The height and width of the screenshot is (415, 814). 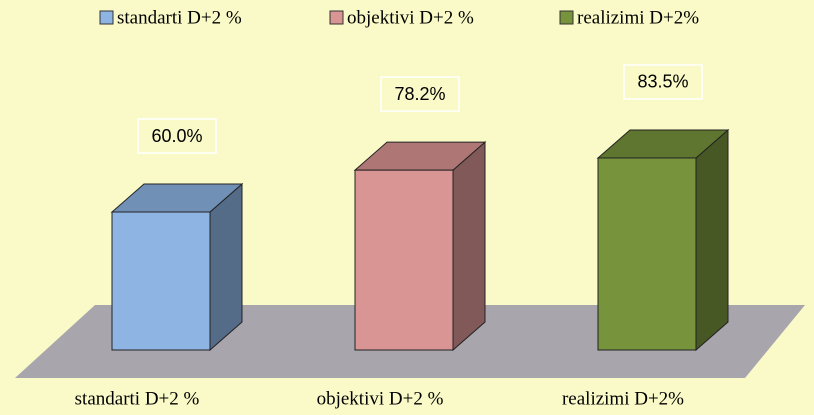 I want to click on x-tick-label: standarti D+2 %, so click(x=137, y=398).